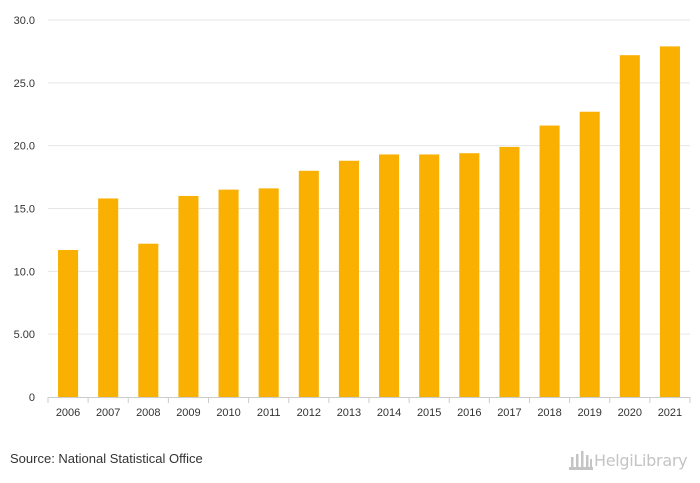 Image resolution: width=700 pixels, height=483 pixels. Describe the element at coordinates (670, 413) in the screenshot. I see `x-tick-label: 2021` at that location.